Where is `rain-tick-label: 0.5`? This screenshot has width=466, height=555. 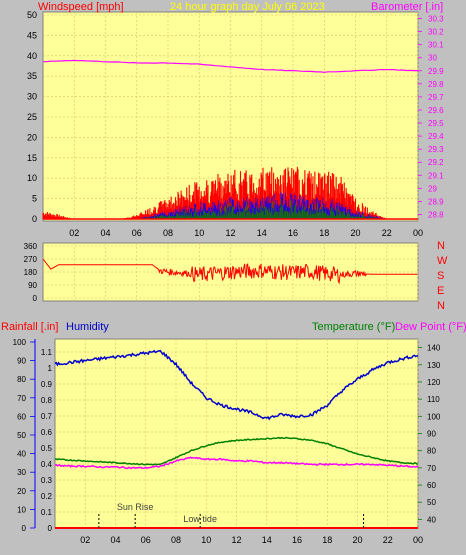 rain-tick-label: 0.5 is located at coordinates (47, 448).